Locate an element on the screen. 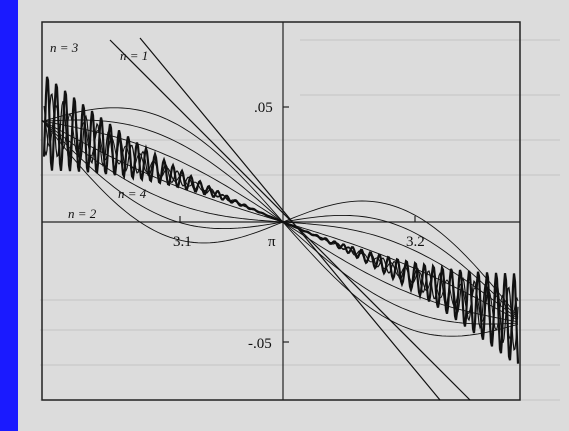 The width and height of the screenshot is (569, 431). annotation: n = 3 is located at coordinates (64, 47).